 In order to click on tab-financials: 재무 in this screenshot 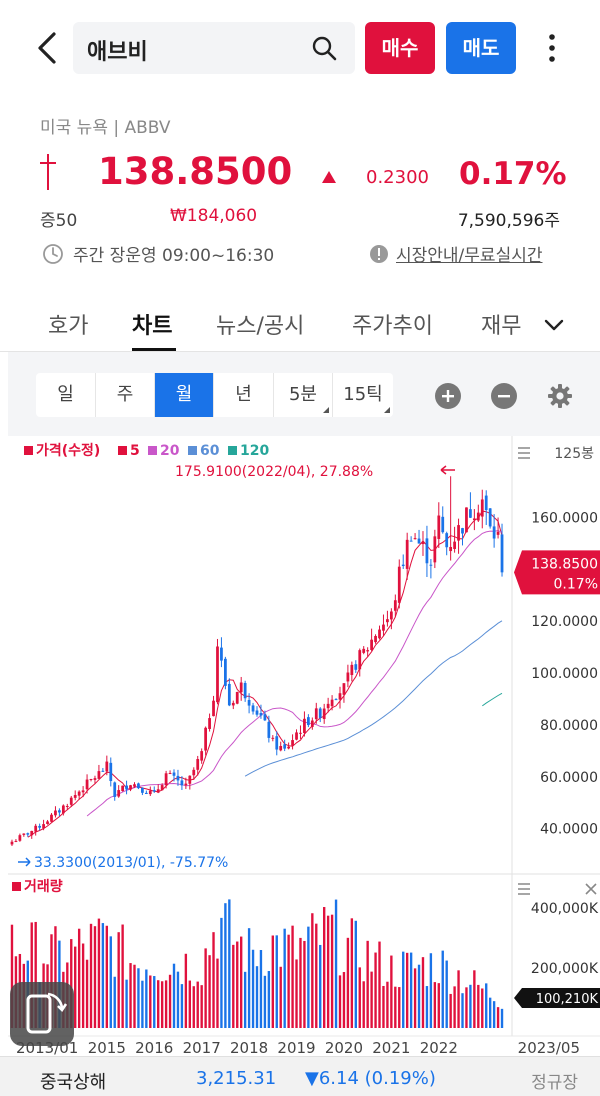, I will do `click(501, 326)`.